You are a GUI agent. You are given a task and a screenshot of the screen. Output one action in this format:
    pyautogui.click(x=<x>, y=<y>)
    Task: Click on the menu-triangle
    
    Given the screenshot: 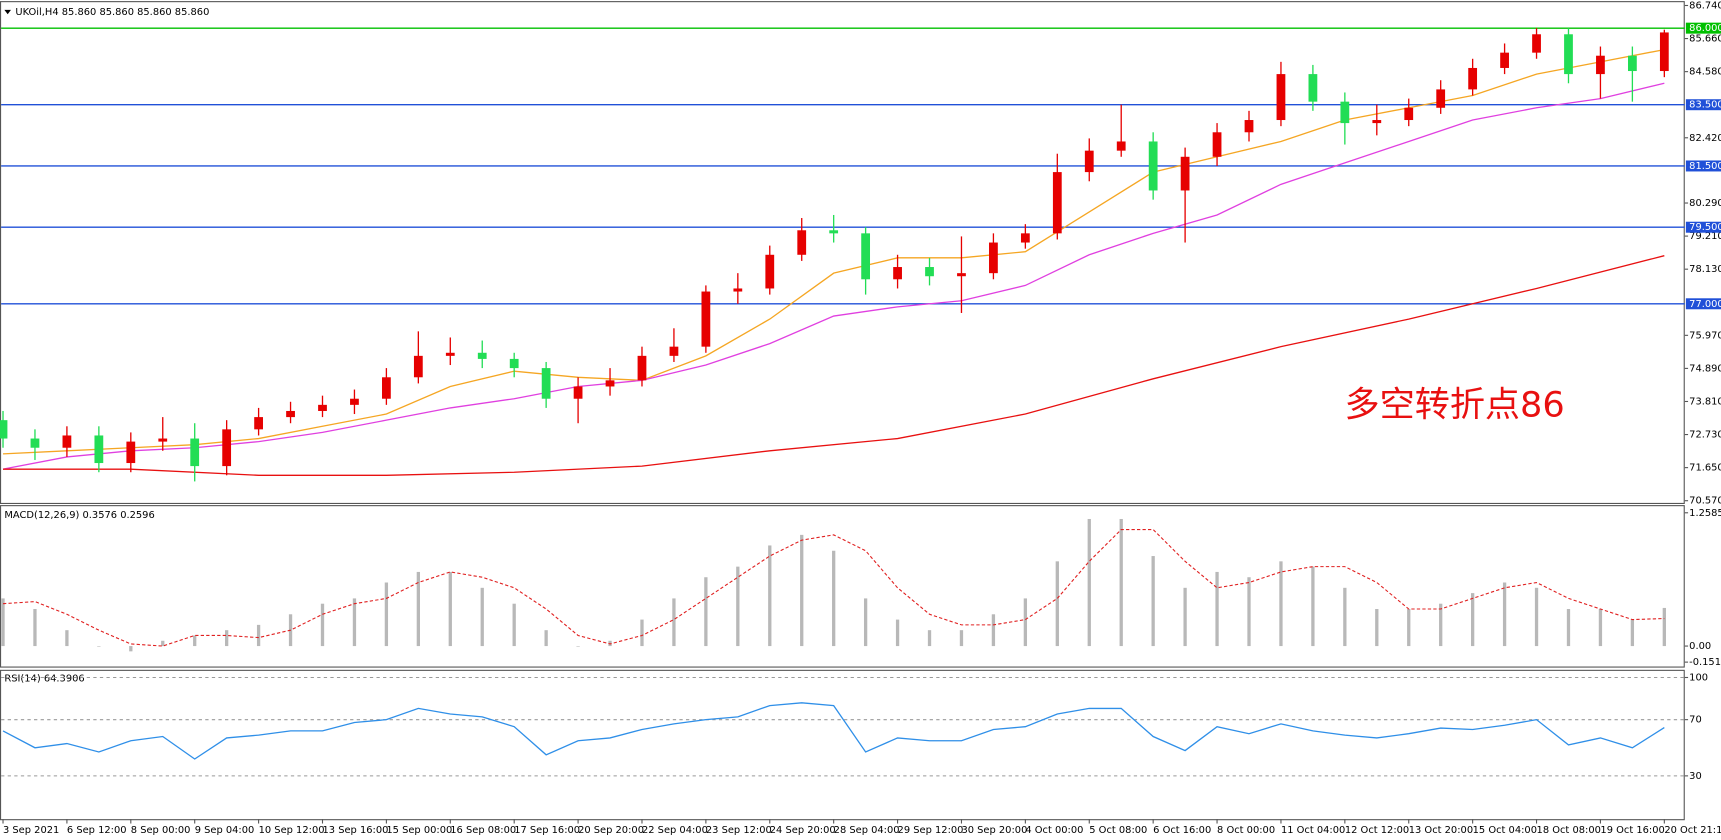 What is the action you would take?
    pyautogui.click(x=7, y=12)
    